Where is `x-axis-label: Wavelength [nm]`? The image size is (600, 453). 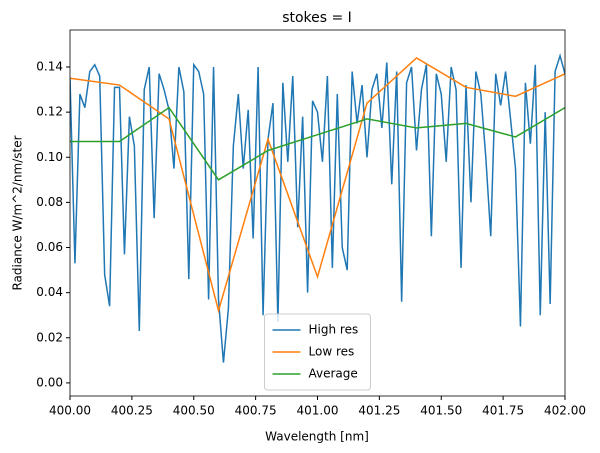 x-axis-label: Wavelength [nm] is located at coordinates (317, 437).